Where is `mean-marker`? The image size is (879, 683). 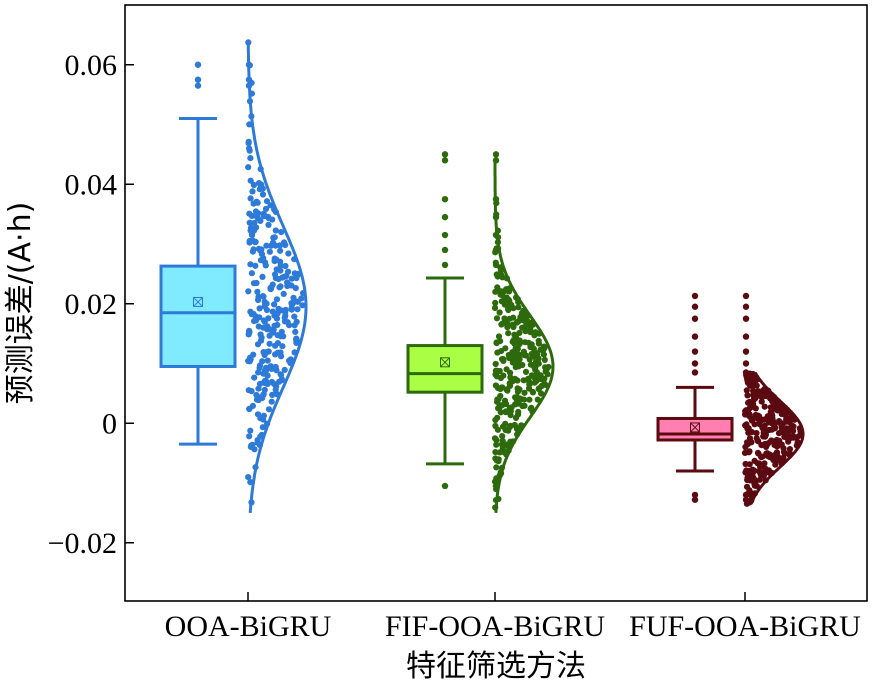
mean-marker is located at coordinates (695, 427).